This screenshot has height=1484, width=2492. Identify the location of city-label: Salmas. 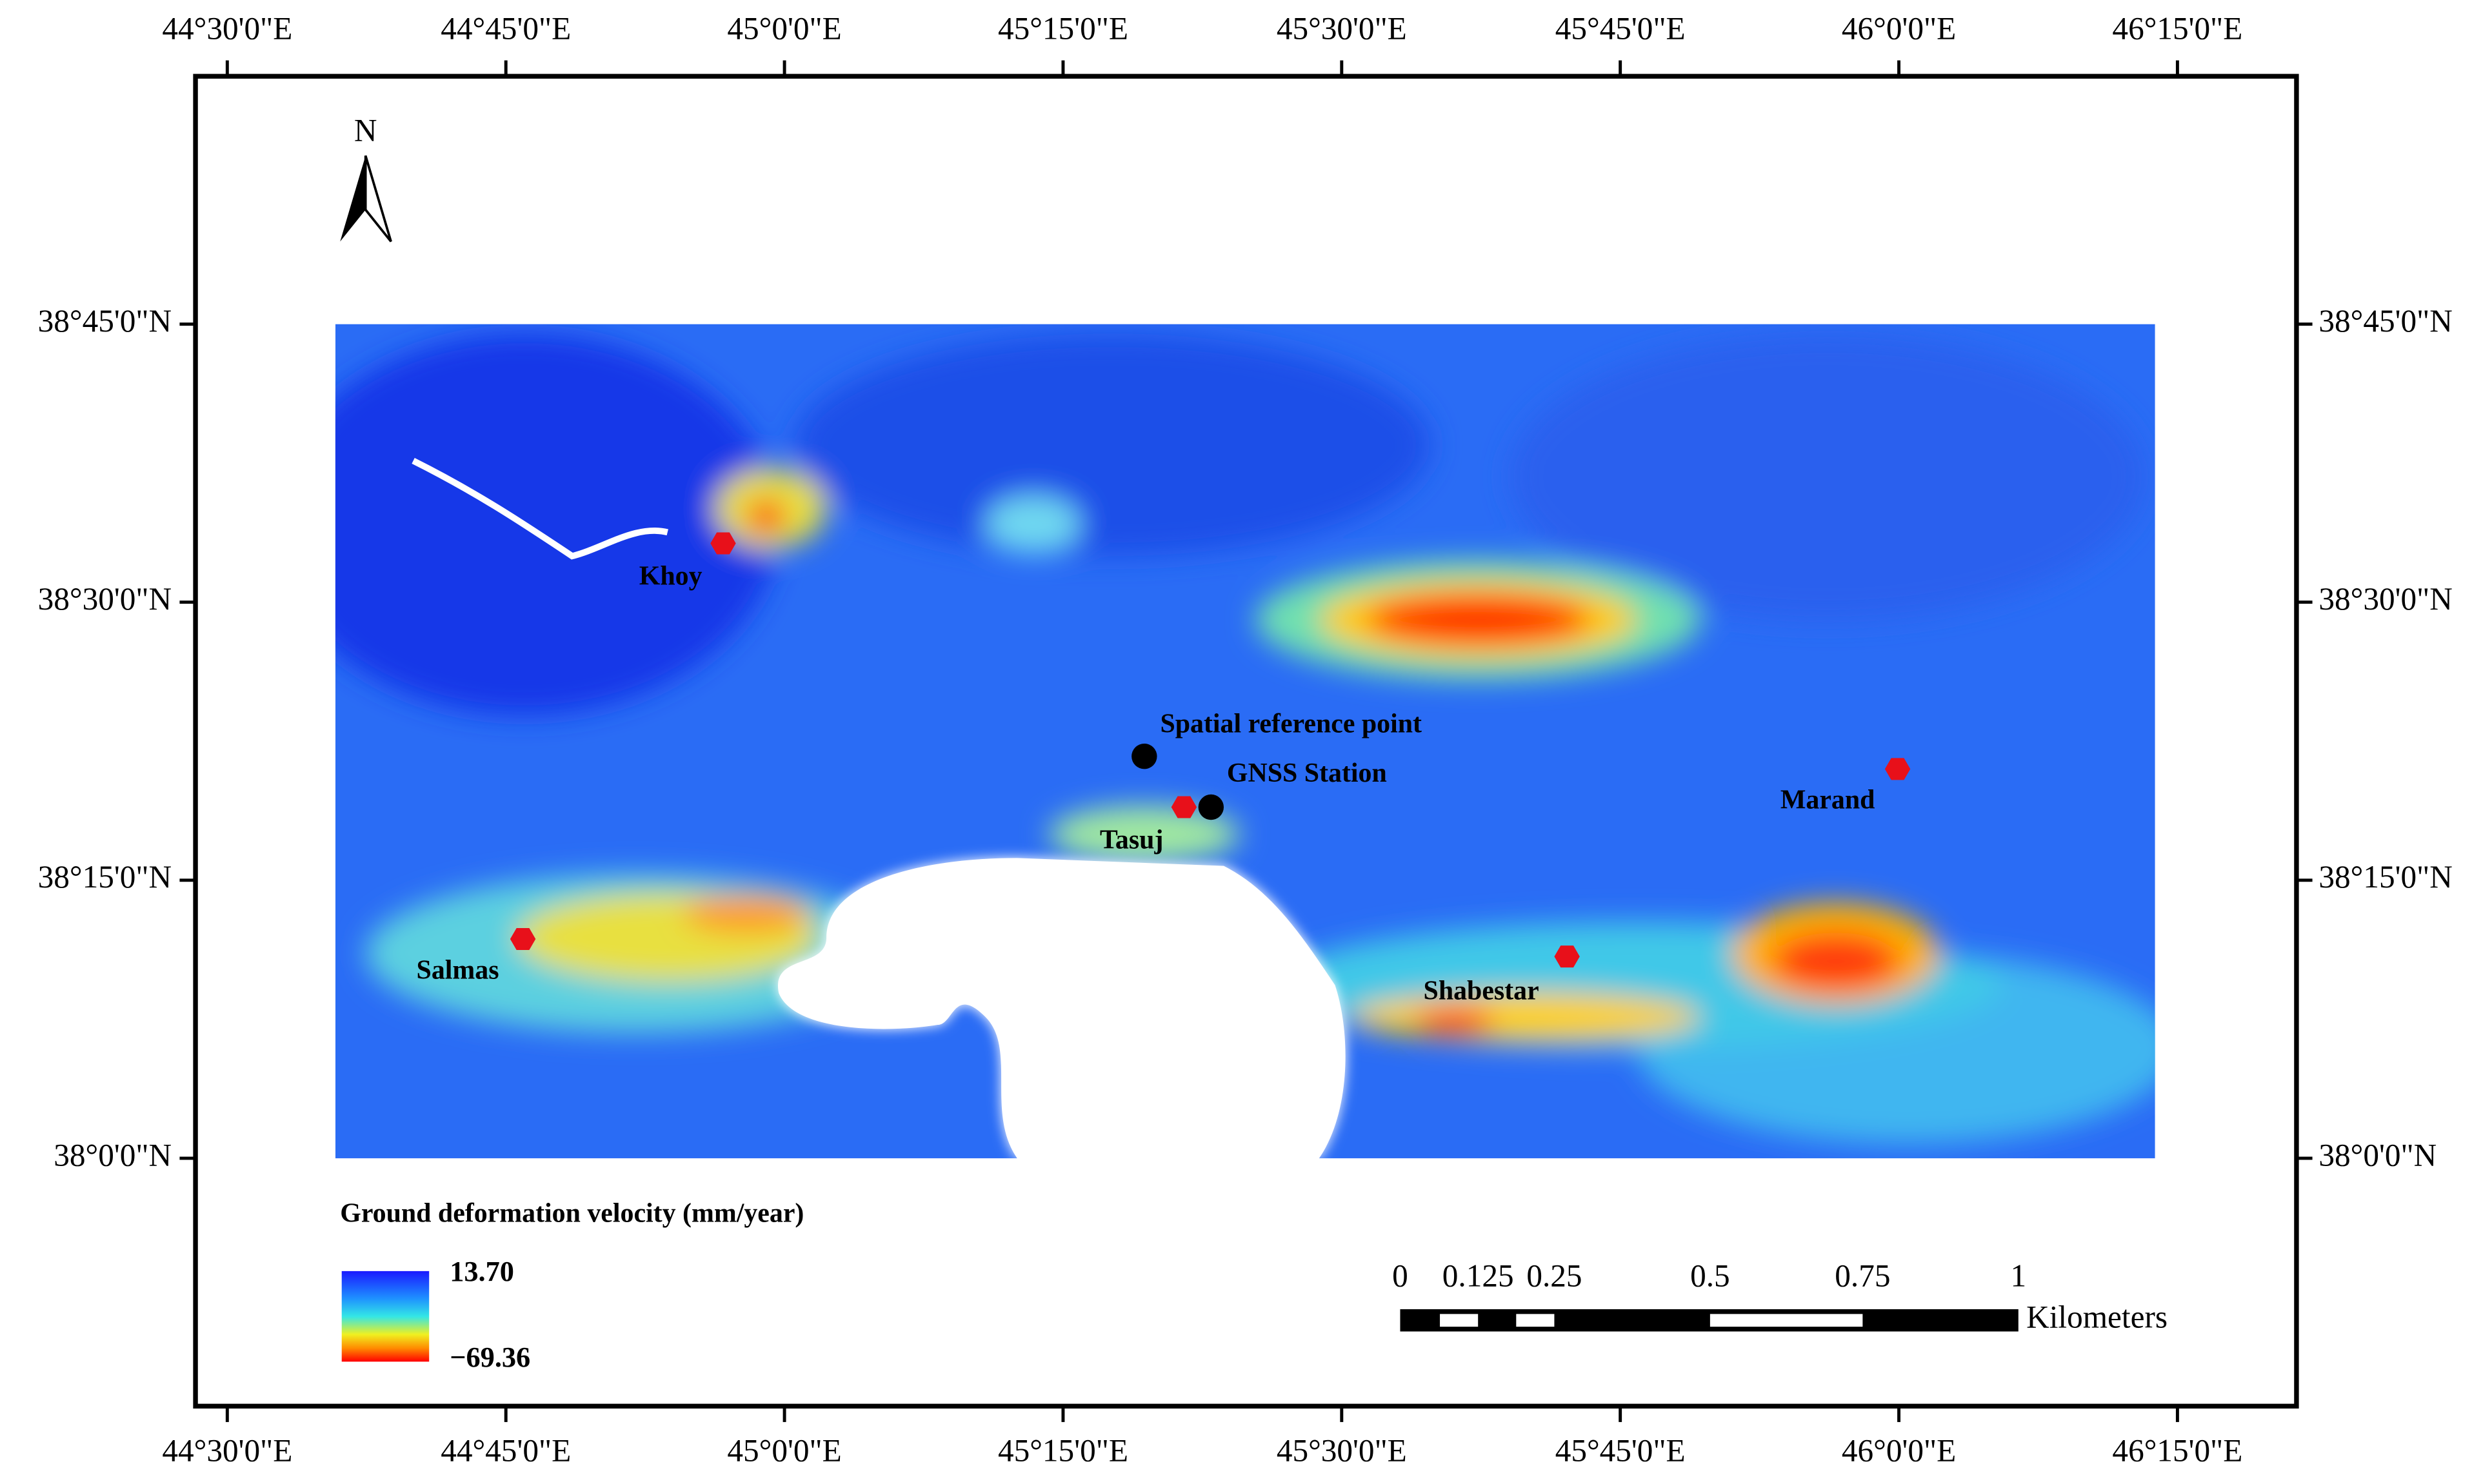
(458, 970).